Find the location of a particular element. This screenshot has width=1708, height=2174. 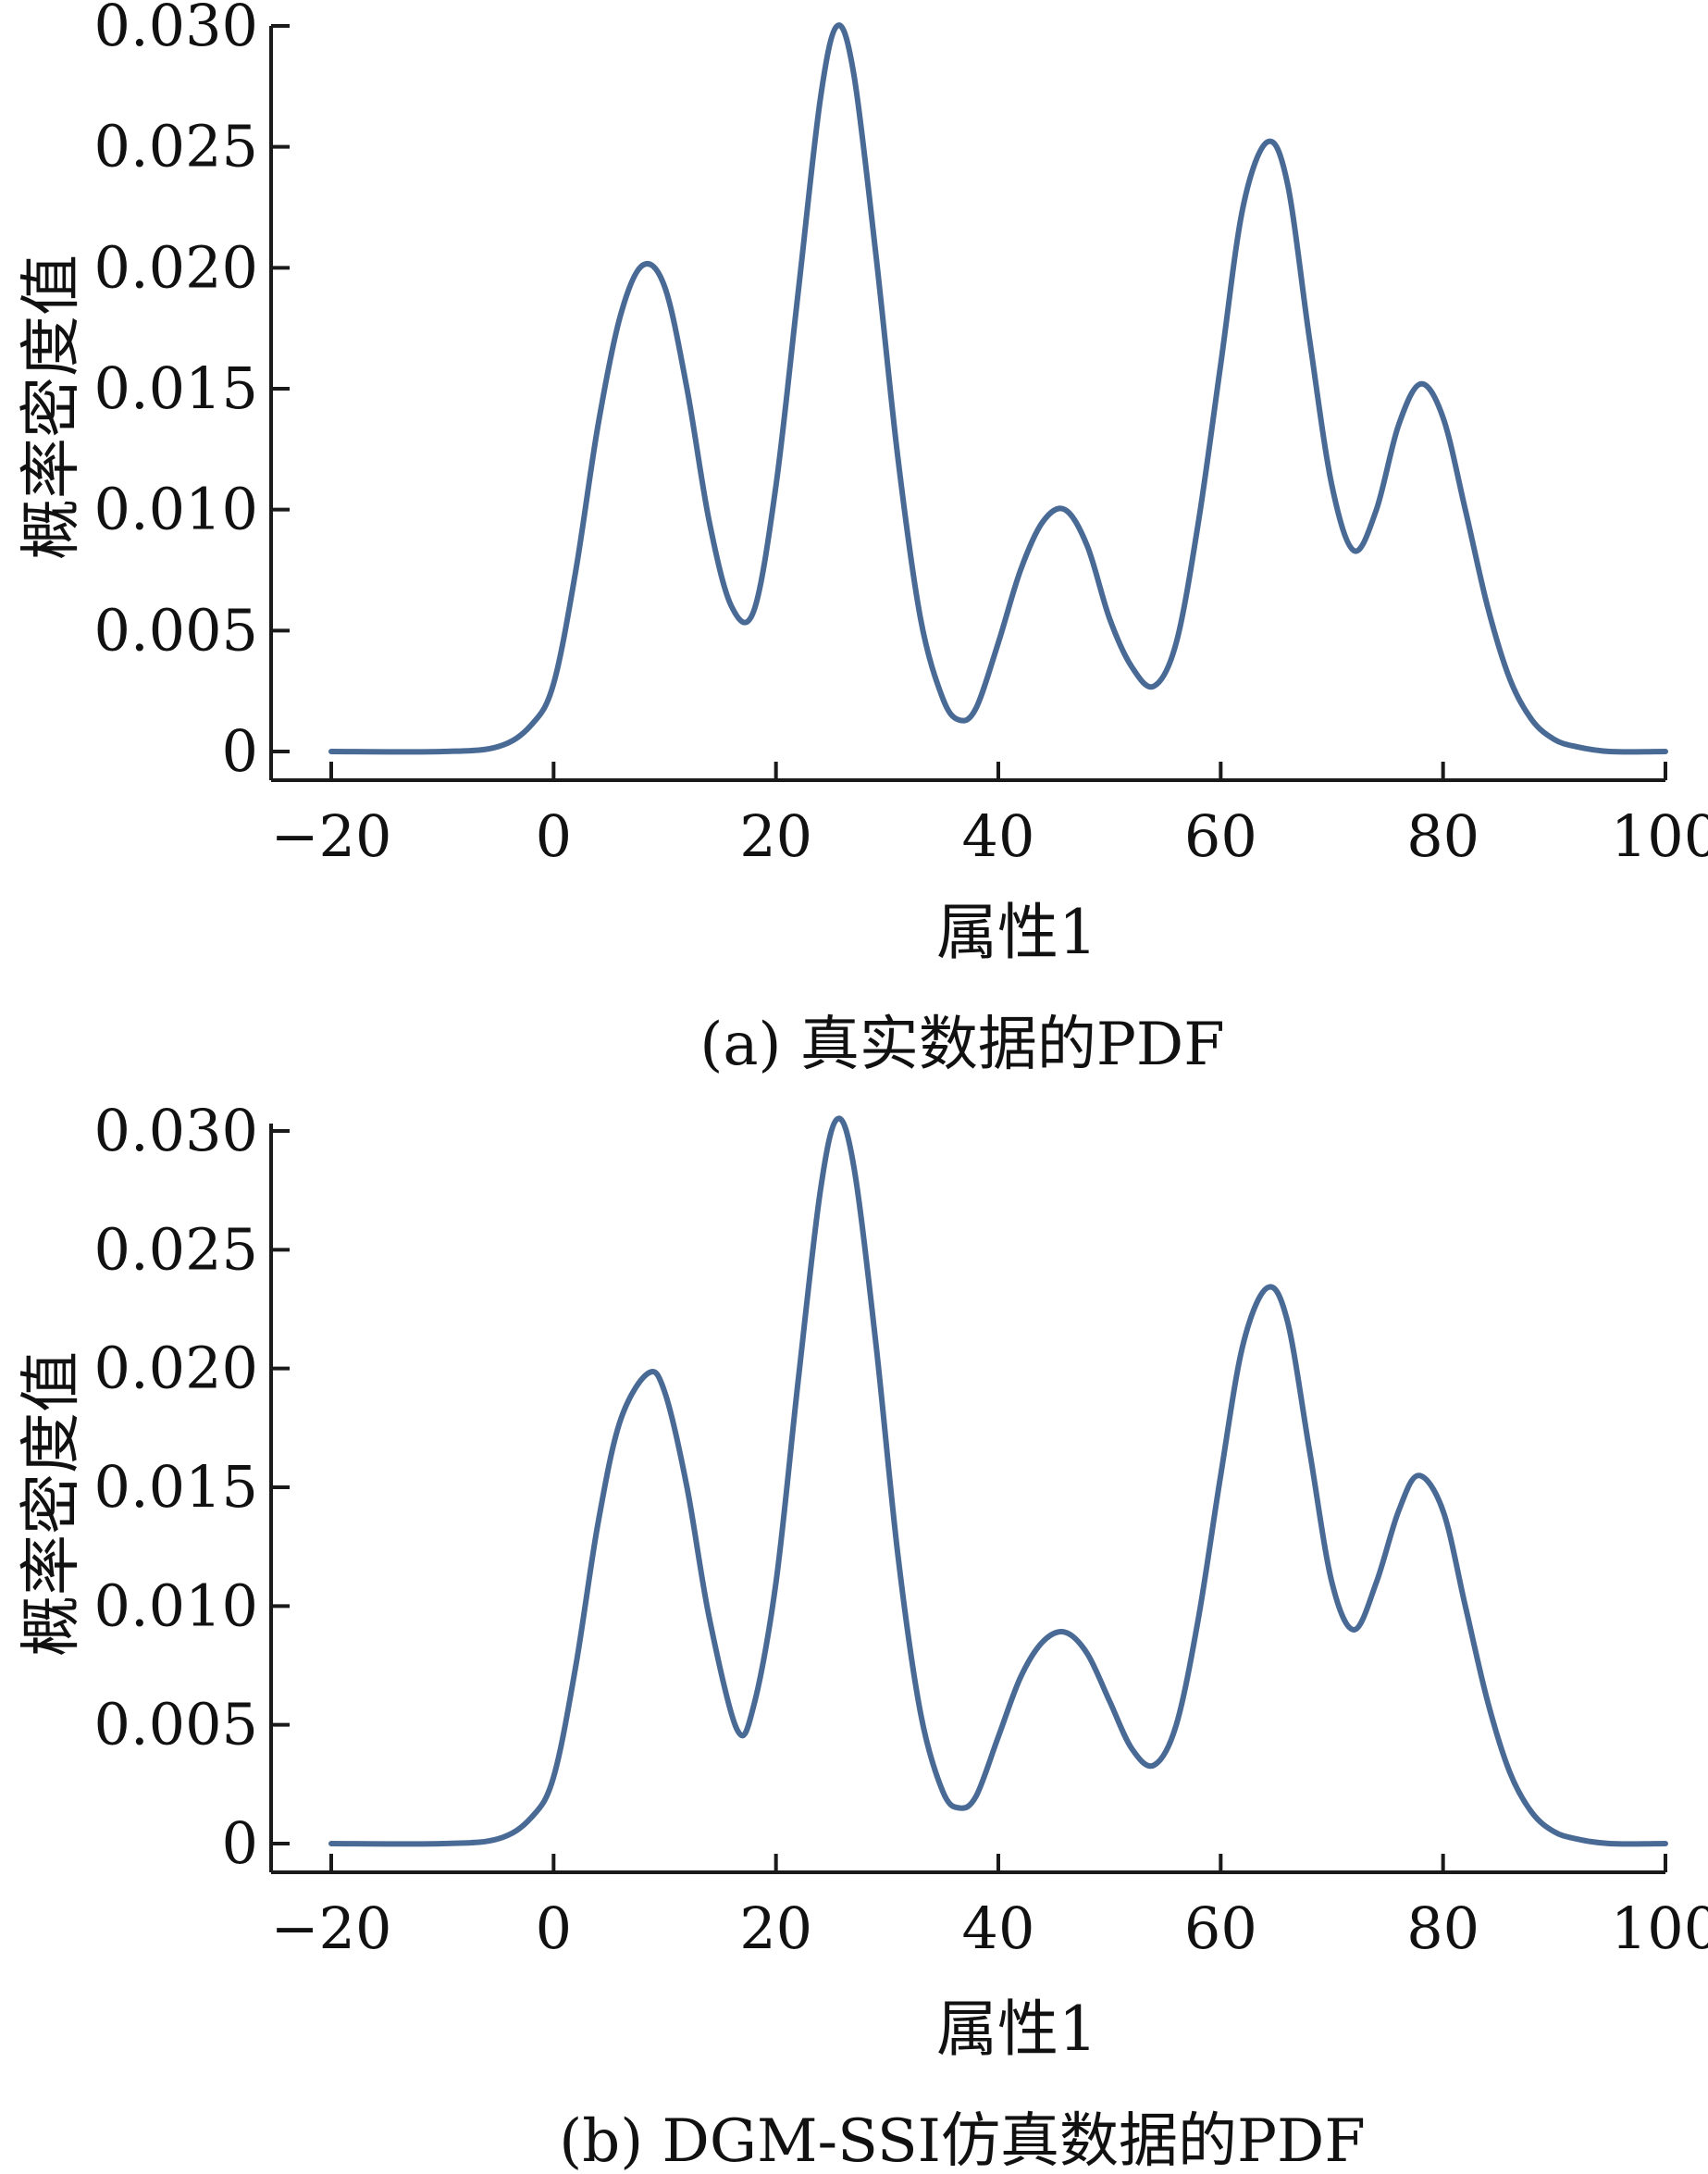

figure-caption: (a) 真实数据的PDF is located at coordinates (961, 1045).